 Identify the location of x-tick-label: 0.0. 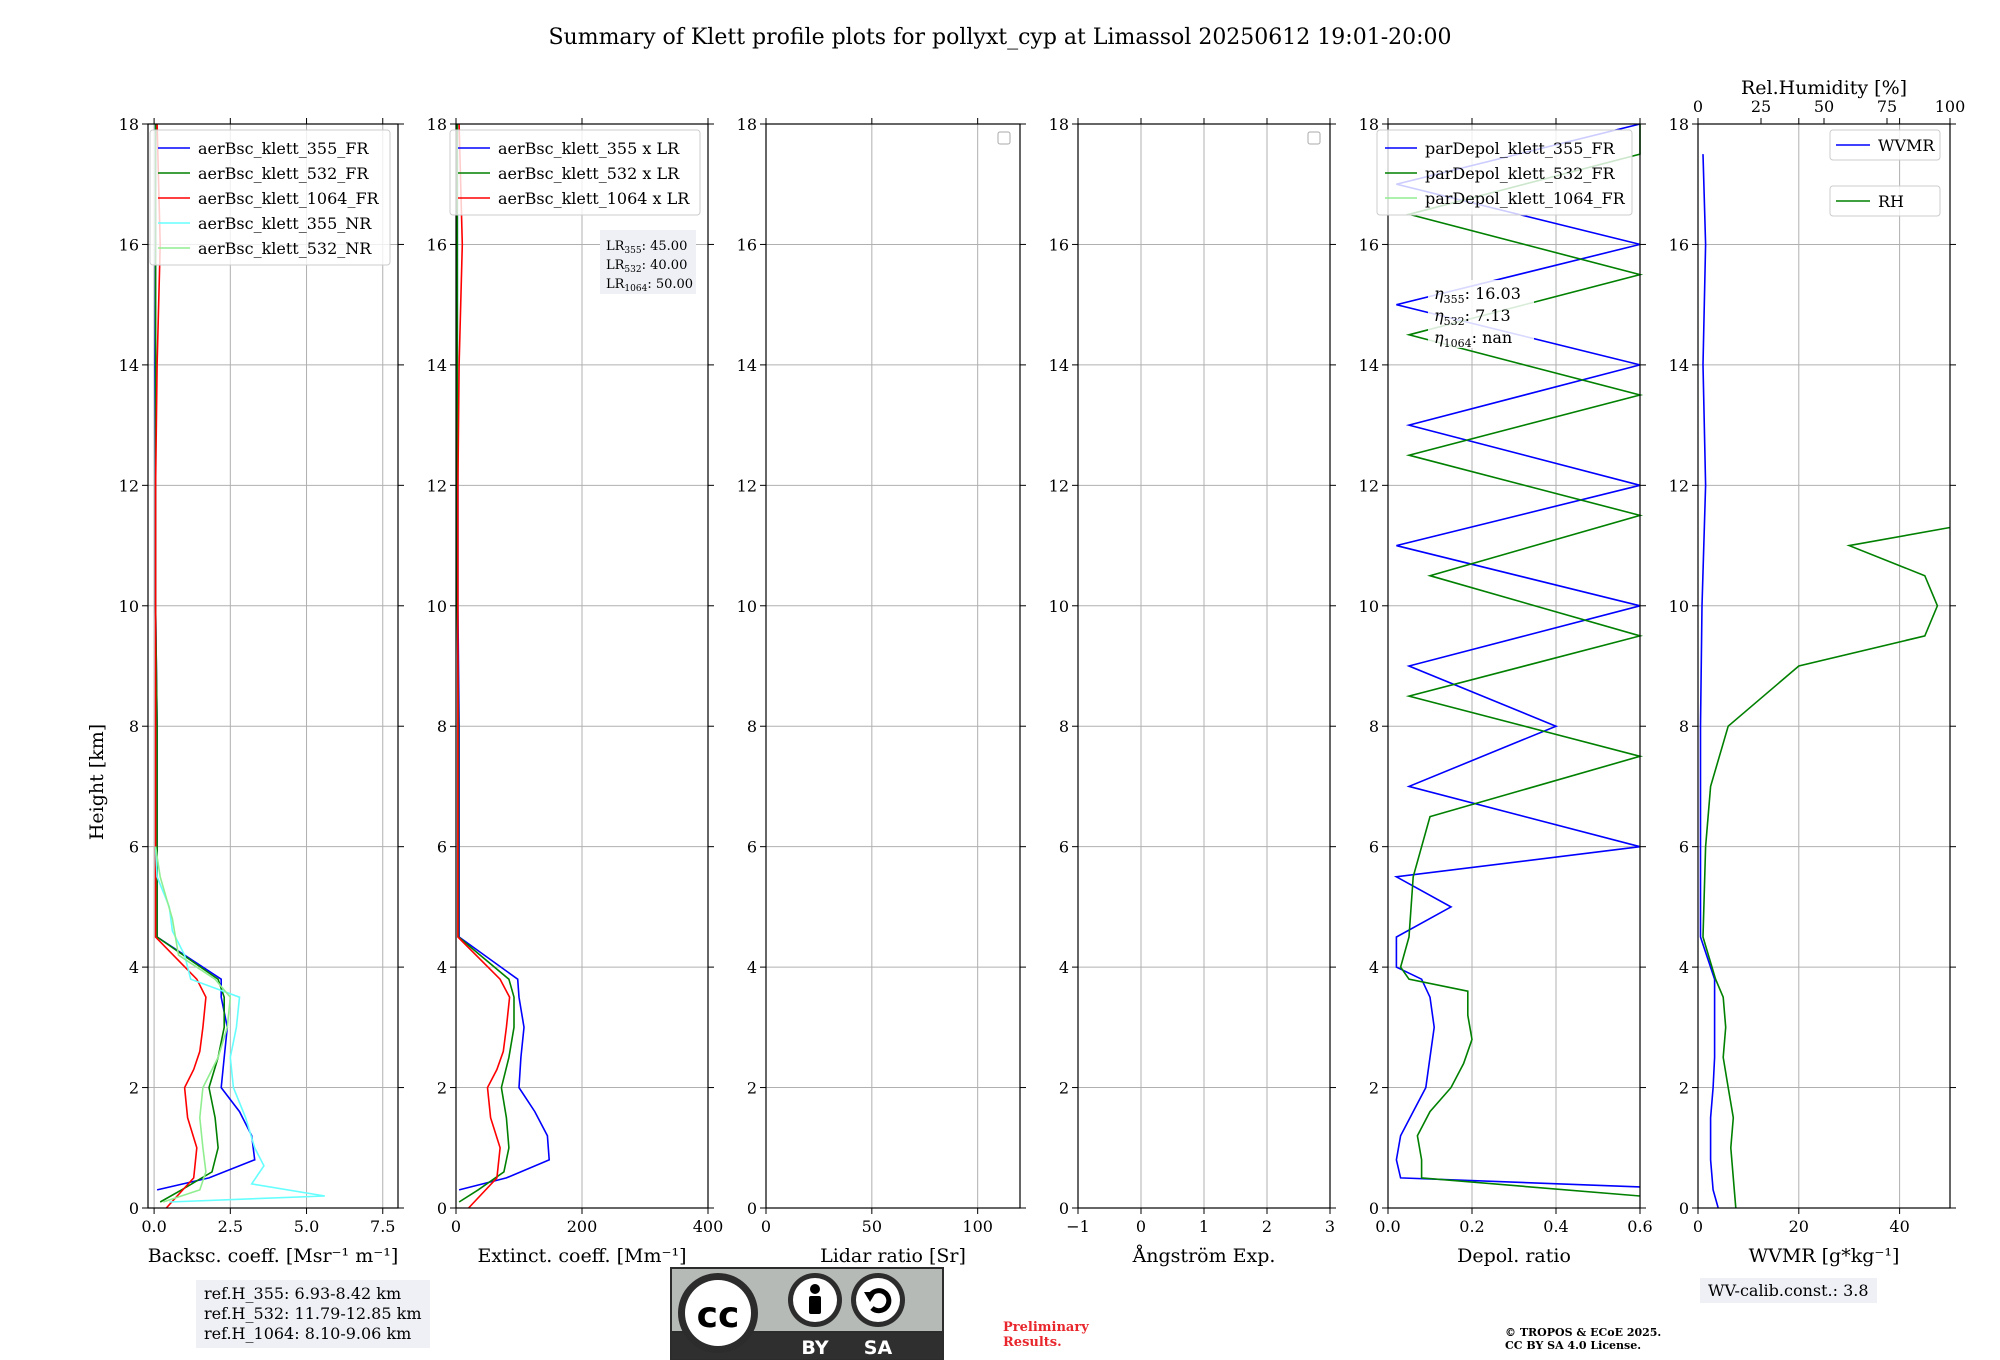
(1387, 1226).